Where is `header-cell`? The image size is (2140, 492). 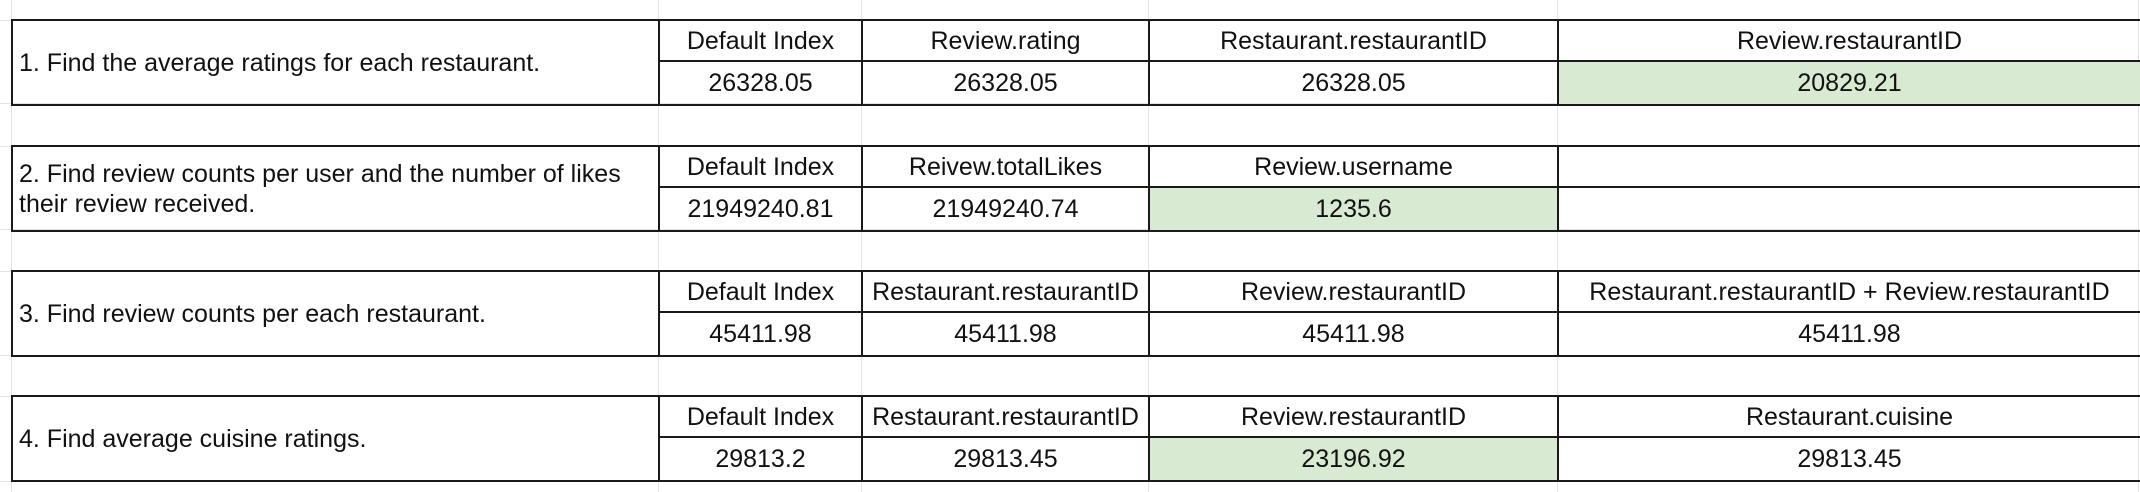
header-cell is located at coordinates (1849, 167).